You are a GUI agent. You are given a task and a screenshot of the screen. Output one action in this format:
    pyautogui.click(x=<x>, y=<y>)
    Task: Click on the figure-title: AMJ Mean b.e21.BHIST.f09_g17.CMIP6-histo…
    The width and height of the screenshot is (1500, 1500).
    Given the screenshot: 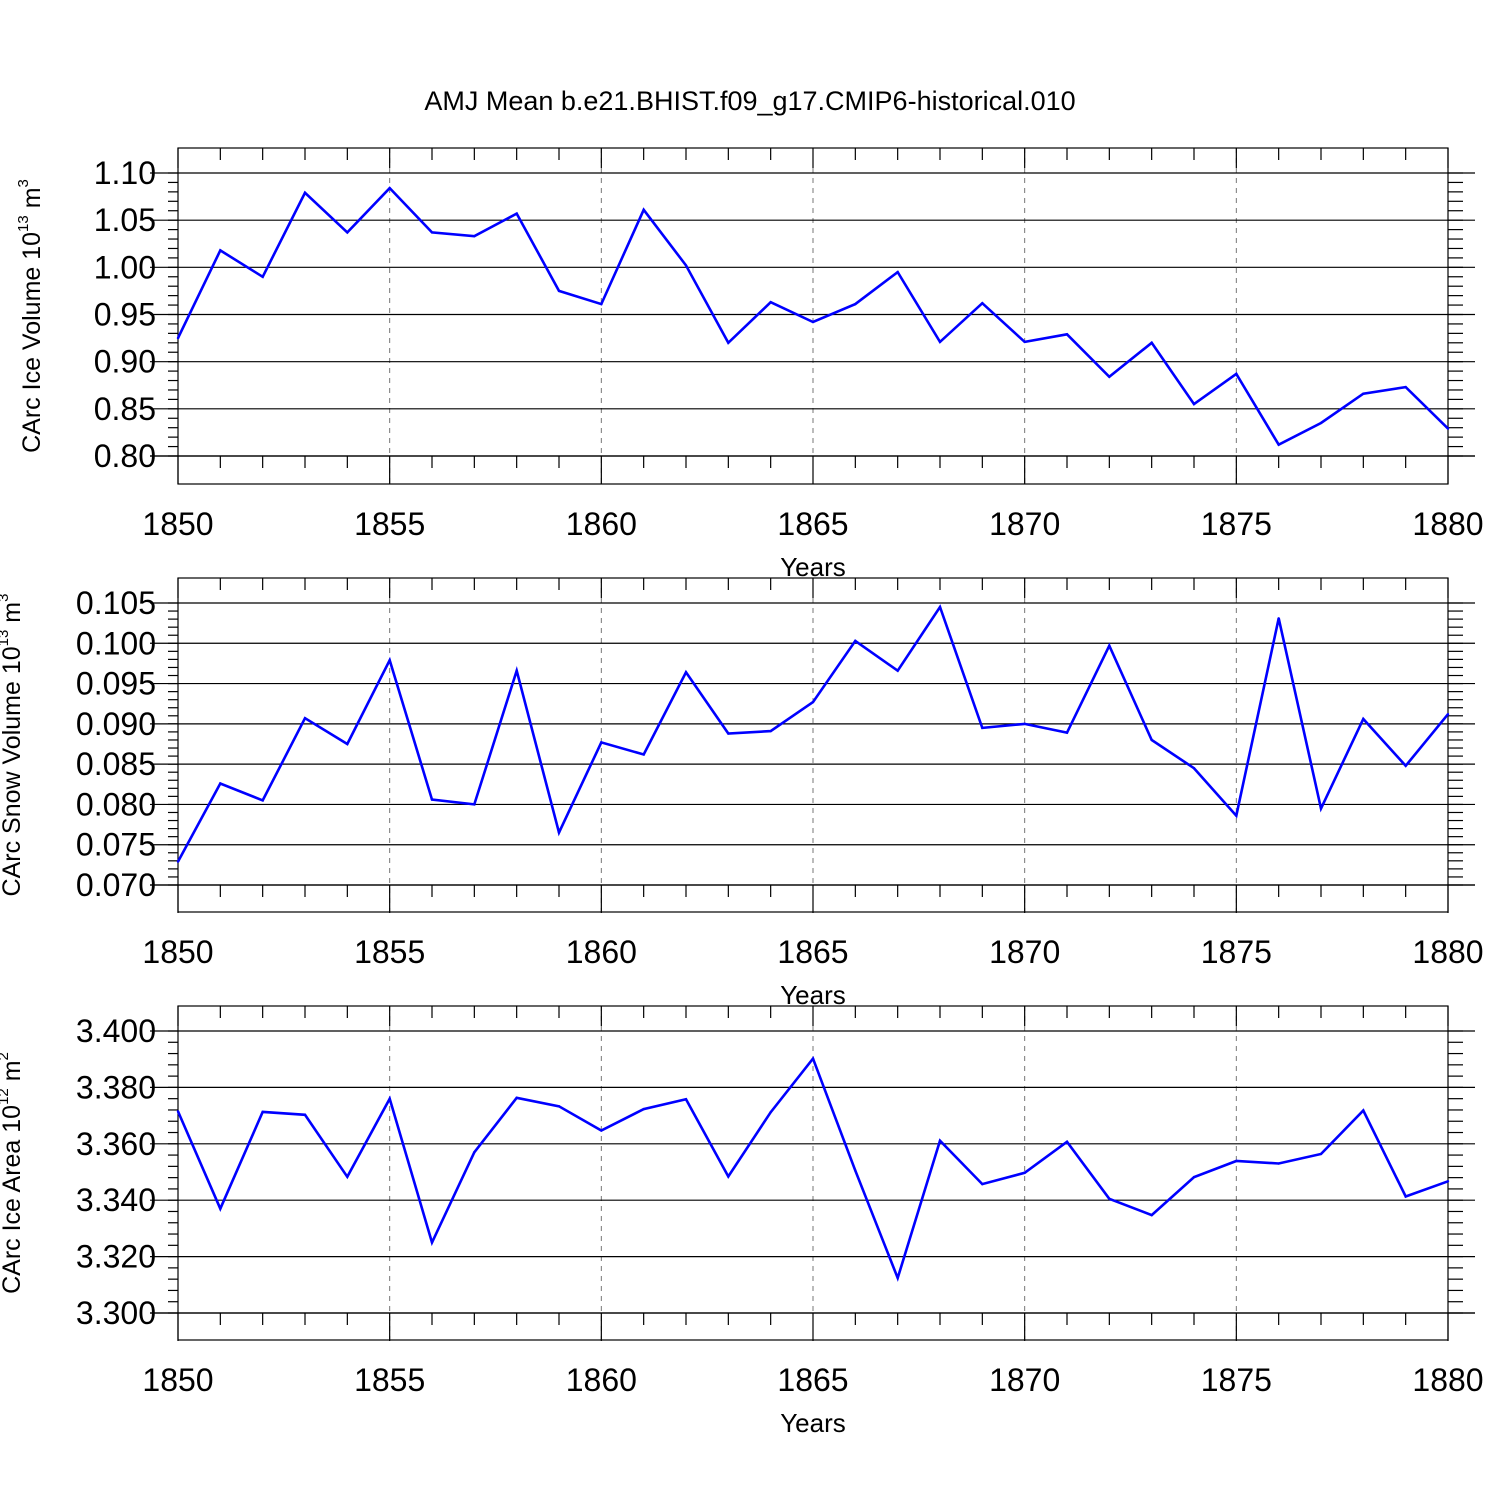 What is the action you would take?
    pyautogui.click(x=749, y=101)
    